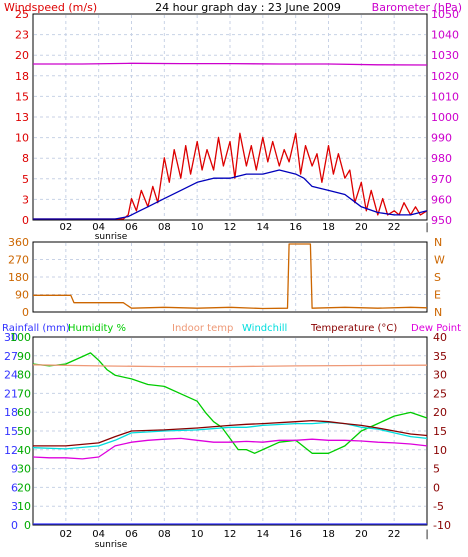 The height and width of the screenshot is (557, 468). What do you see at coordinates (440, 337) in the screenshot?
I see `temperature-tick: 40` at bounding box center [440, 337].